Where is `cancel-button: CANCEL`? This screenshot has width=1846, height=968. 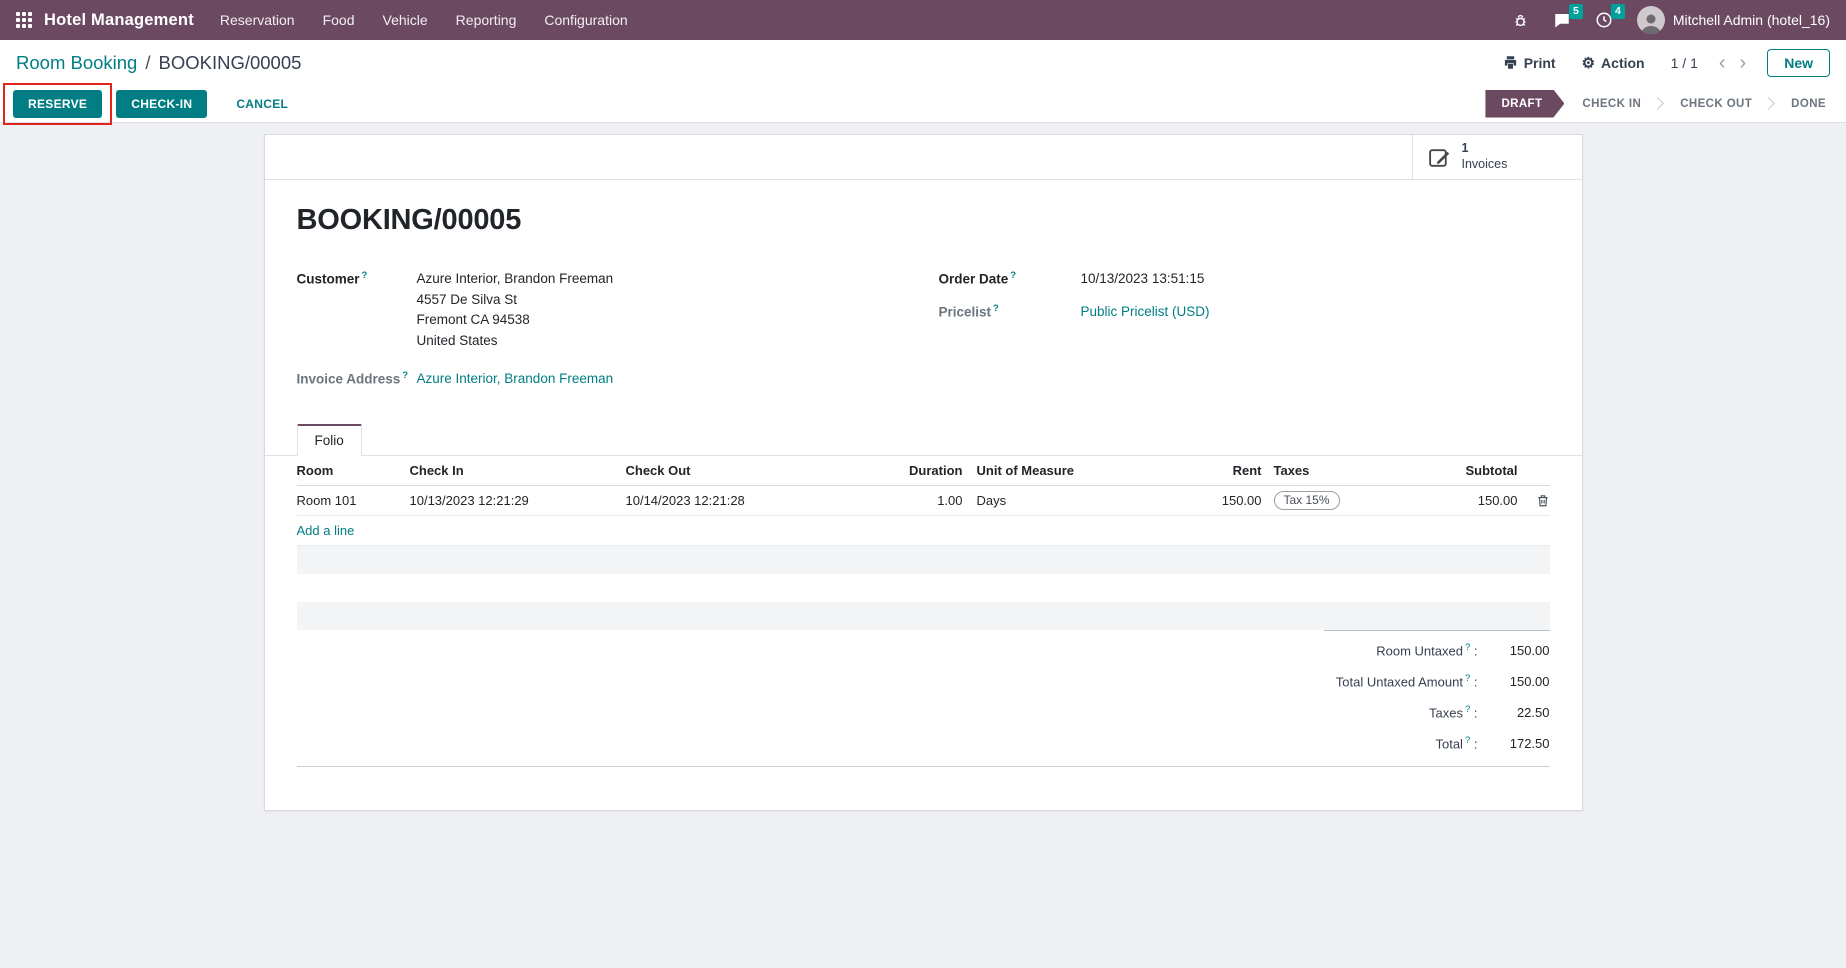 cancel-button: CANCEL is located at coordinates (262, 103).